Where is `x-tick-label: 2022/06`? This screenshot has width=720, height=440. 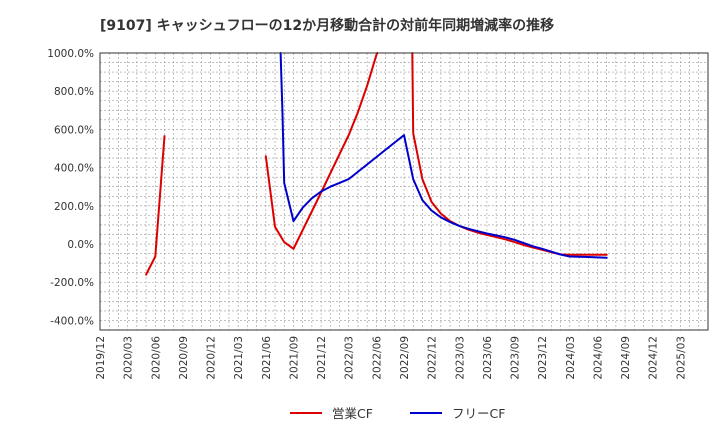 x-tick-label: 2022/06 is located at coordinates (377, 358).